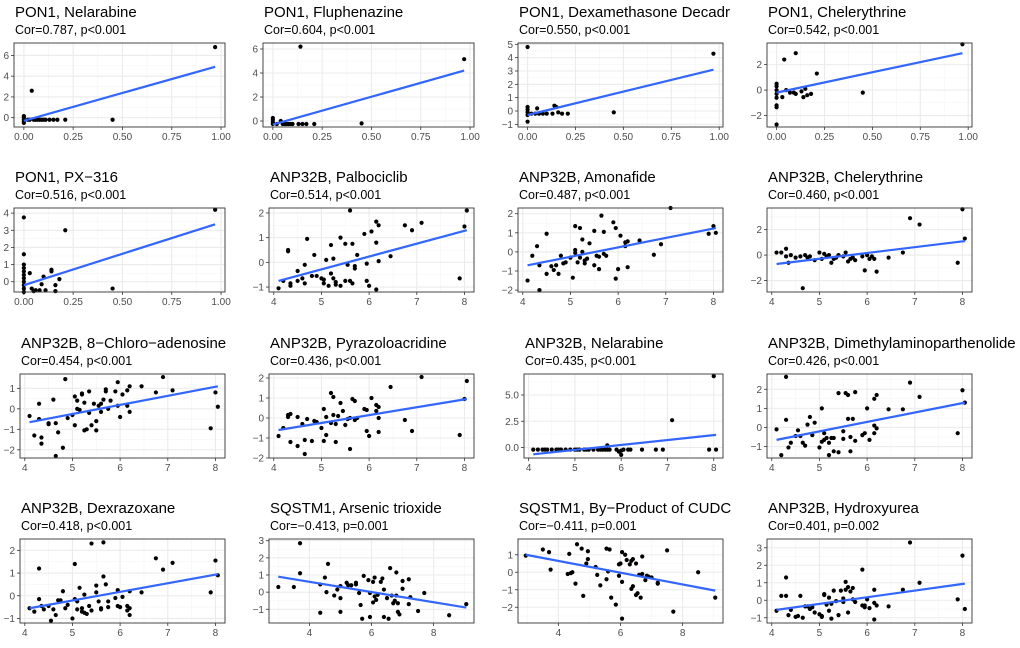 The width and height of the screenshot is (1020, 648). I want to click on x-tick-label: 7, so click(668, 468).